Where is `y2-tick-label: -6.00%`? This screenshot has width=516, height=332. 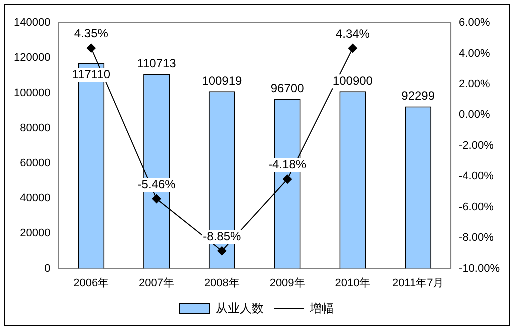 y2-tick-label: -6.00% is located at coordinates (476, 207).